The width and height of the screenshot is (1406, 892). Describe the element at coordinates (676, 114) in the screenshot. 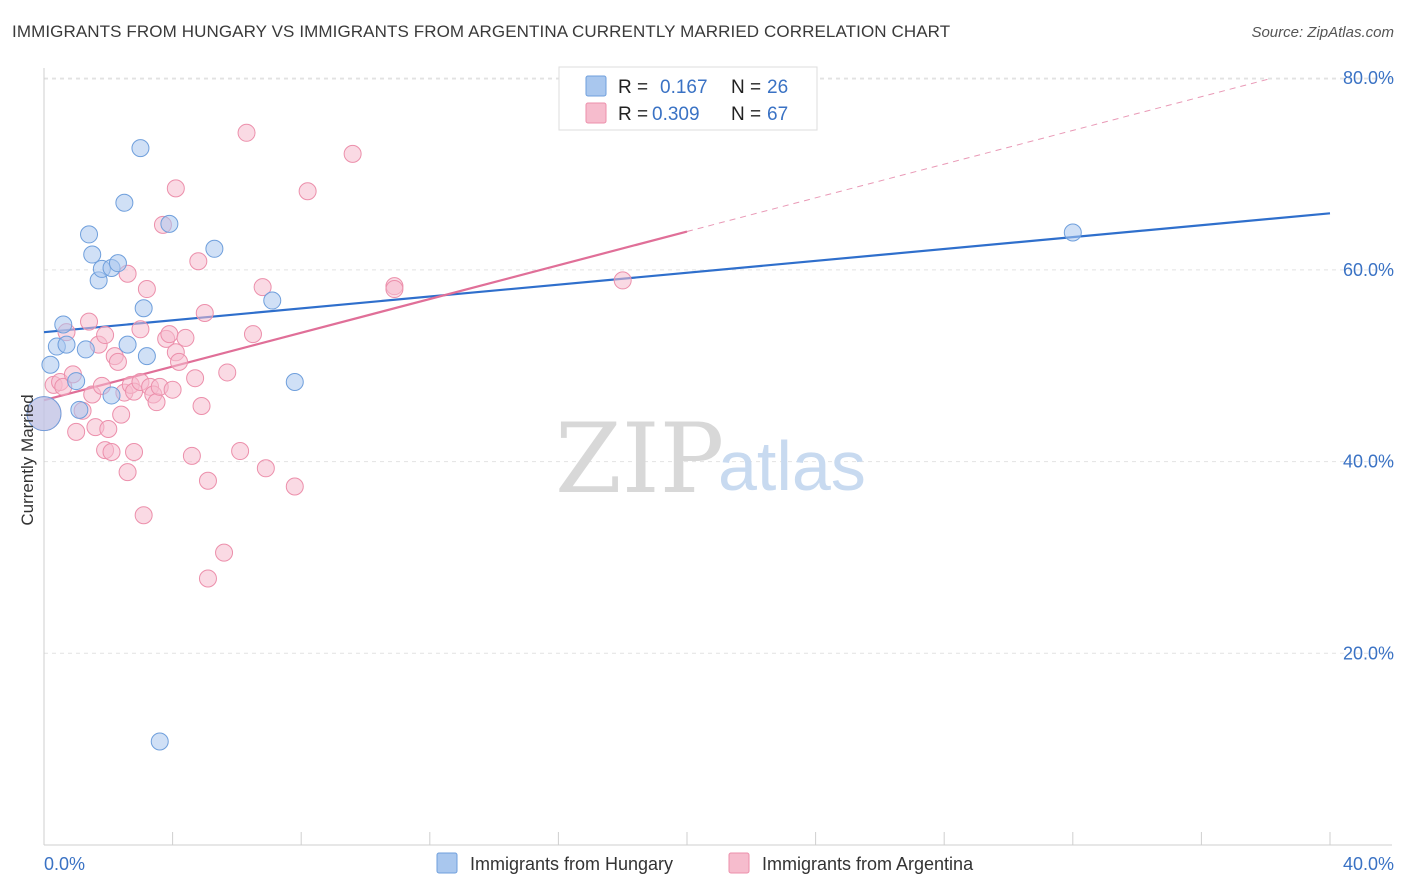

I see `argentina-r-value: 0.309` at that location.